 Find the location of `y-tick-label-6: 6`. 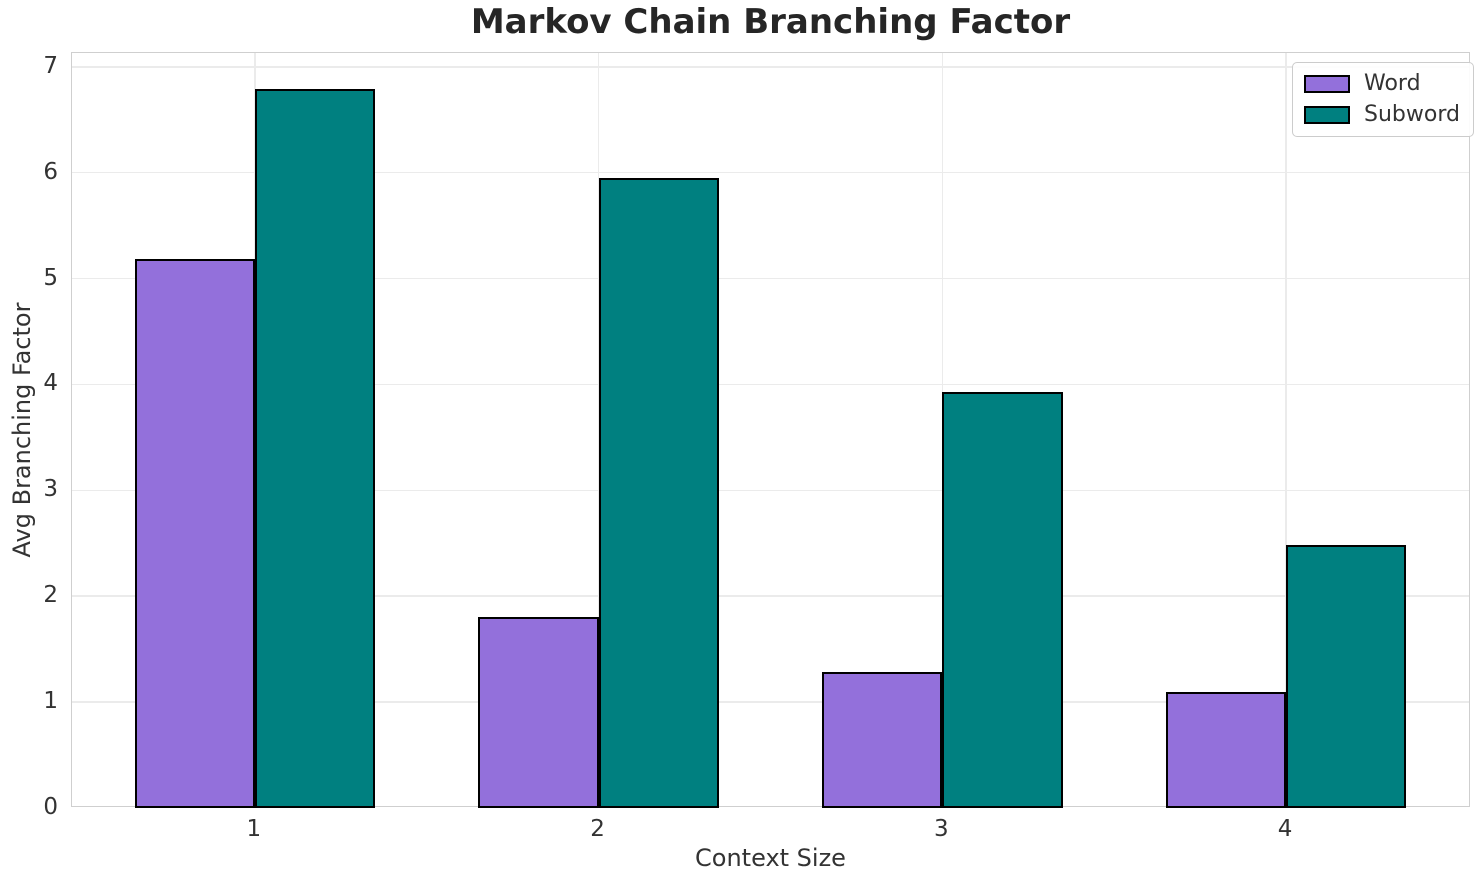

y-tick-label-6: 6 is located at coordinates (50, 171).